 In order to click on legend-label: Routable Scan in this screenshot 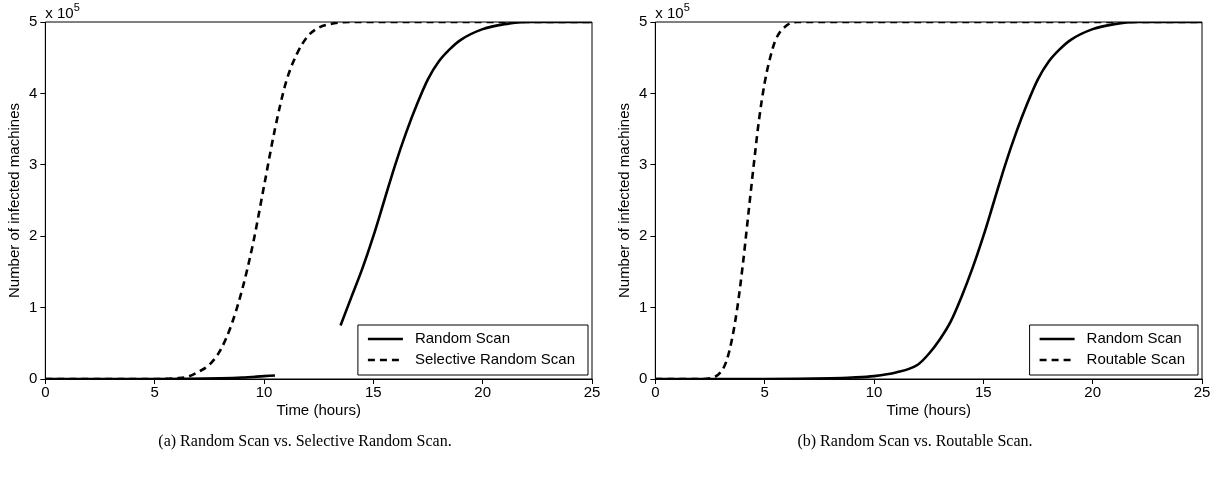, I will do `click(1136, 359)`.